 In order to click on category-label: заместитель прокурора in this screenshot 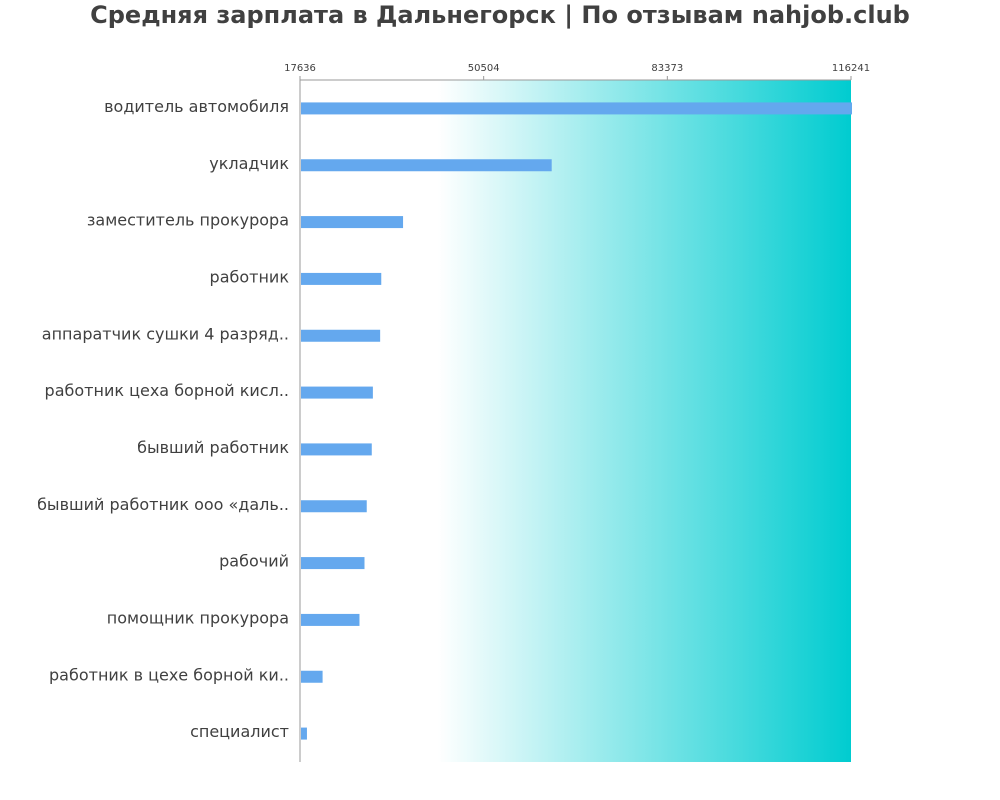, I will do `click(188, 220)`.